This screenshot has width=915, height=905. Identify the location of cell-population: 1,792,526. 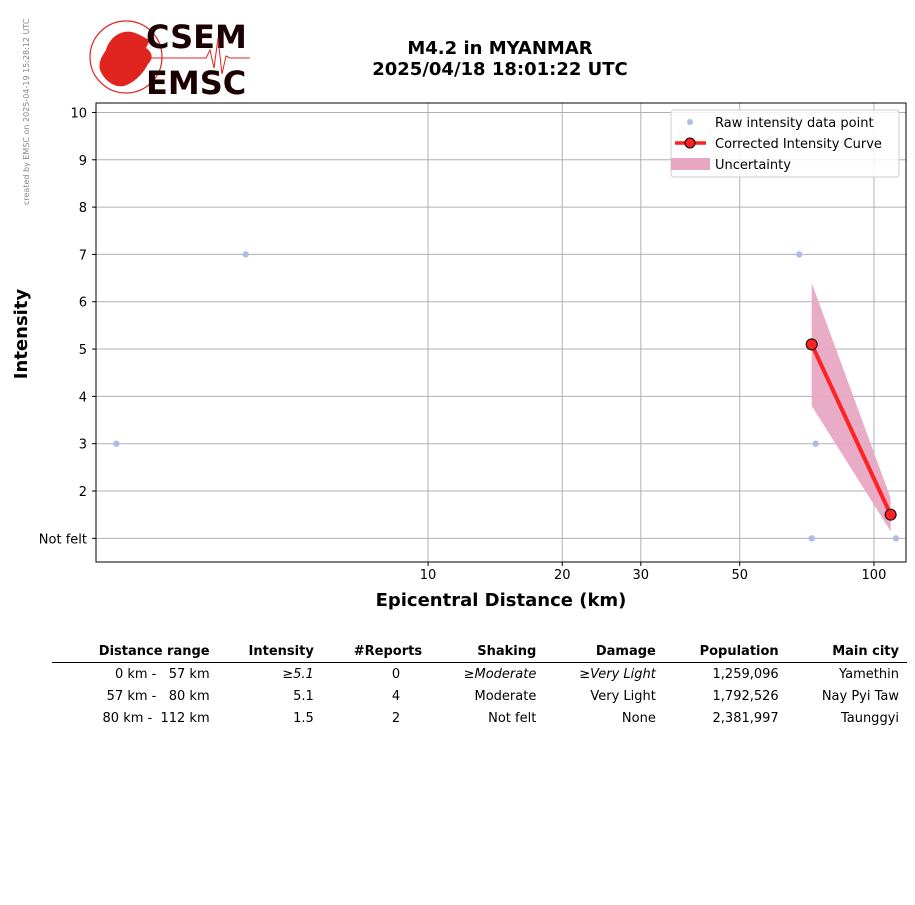
(745, 696).